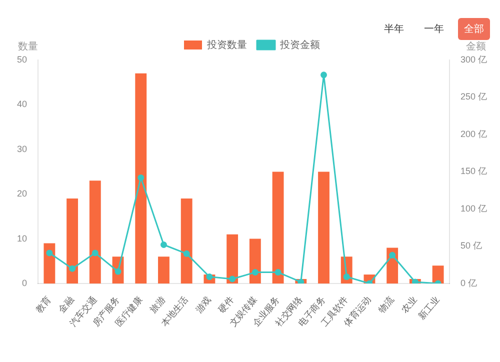 The width and height of the screenshot is (500, 362). Describe the element at coordinates (22, 238) in the screenshot. I see `y-tick-label: 10` at that location.